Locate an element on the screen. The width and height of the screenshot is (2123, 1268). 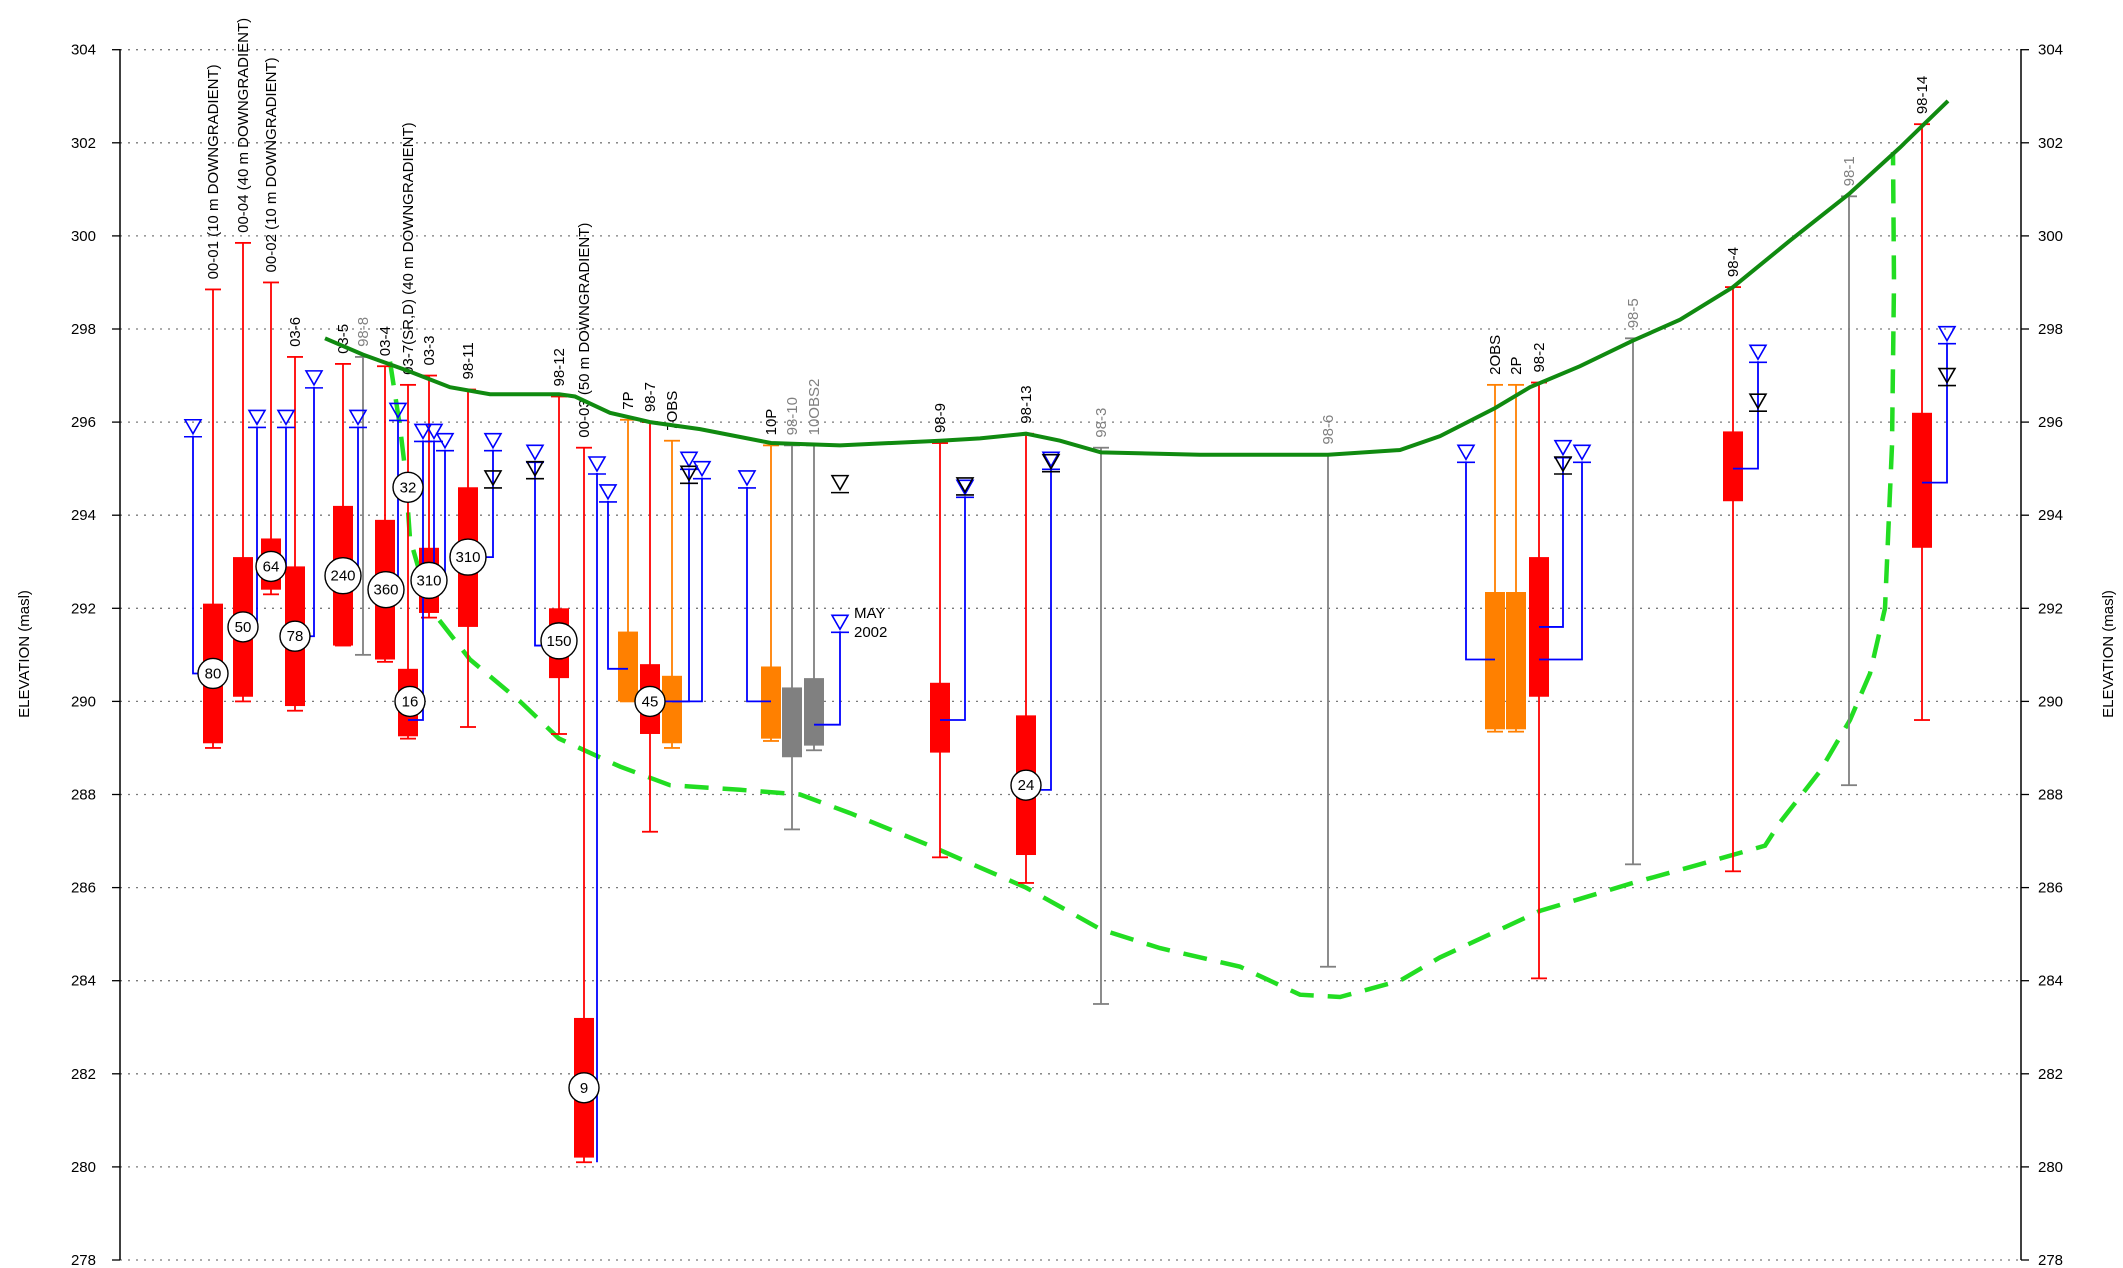
well: 98-14 is located at coordinates (1922, 398).